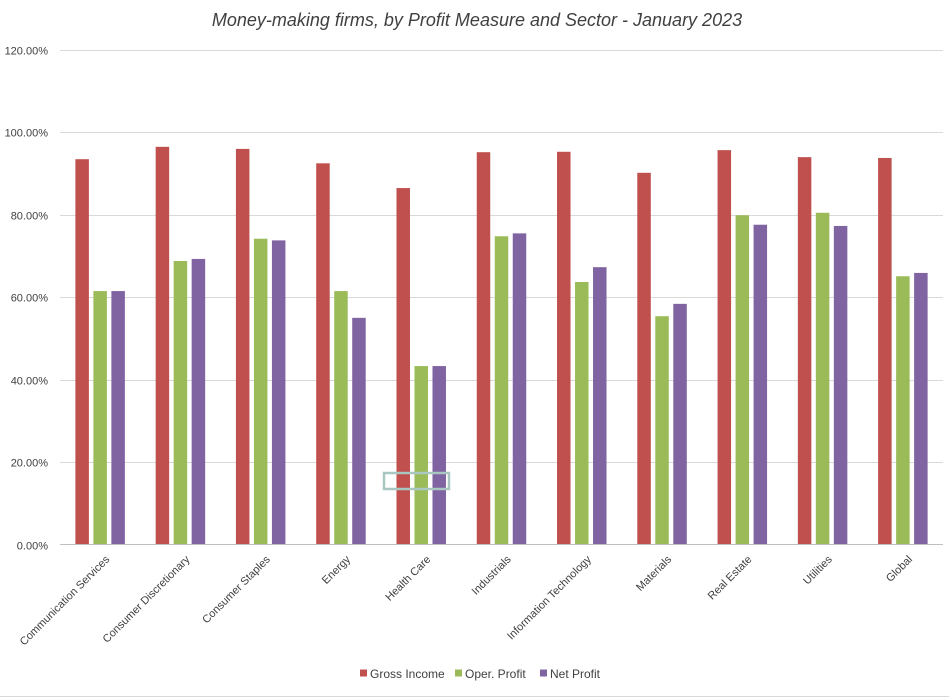 This screenshot has width=949, height=697. I want to click on legend-label: Net Profit, so click(575, 674).